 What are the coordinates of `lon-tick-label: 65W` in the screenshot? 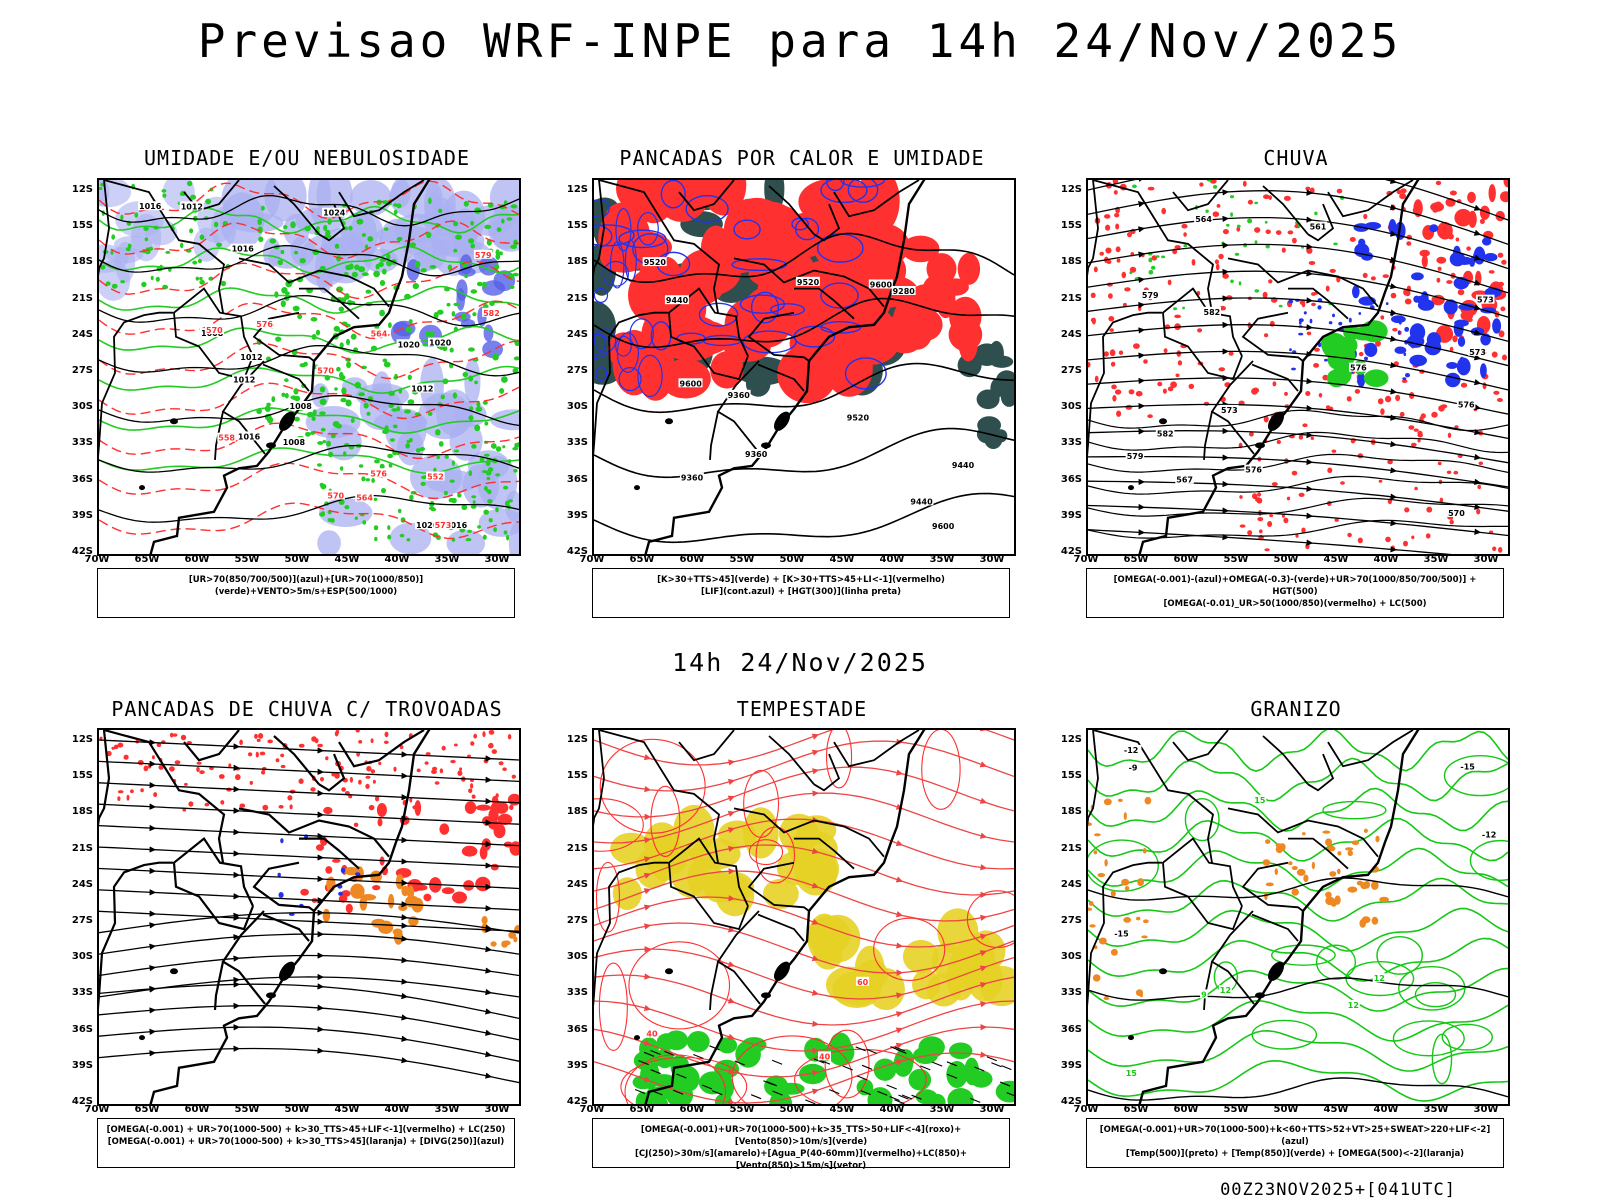 It's located at (147, 559).